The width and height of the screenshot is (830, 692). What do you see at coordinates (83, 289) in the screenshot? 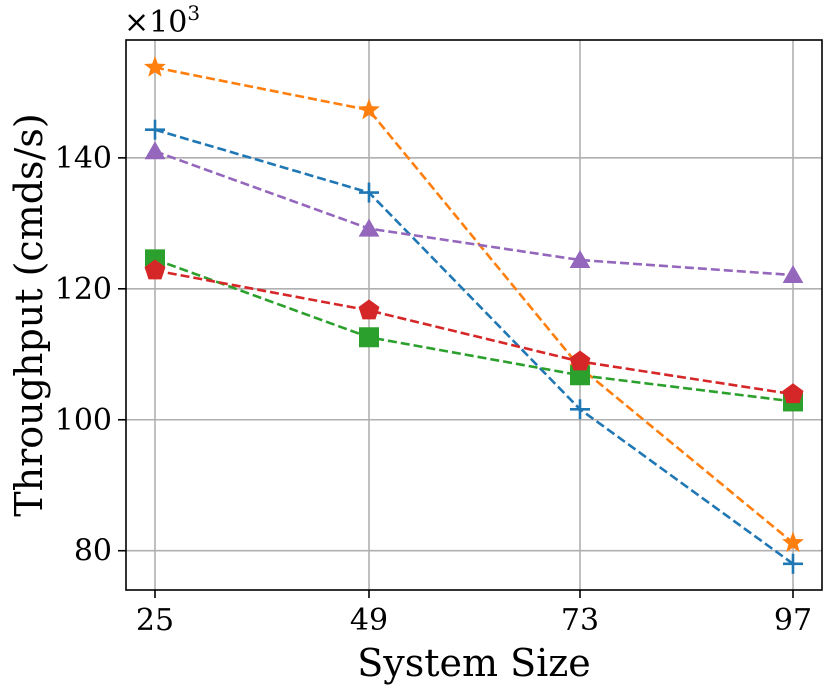
I see `y-tick-label: 120` at bounding box center [83, 289].